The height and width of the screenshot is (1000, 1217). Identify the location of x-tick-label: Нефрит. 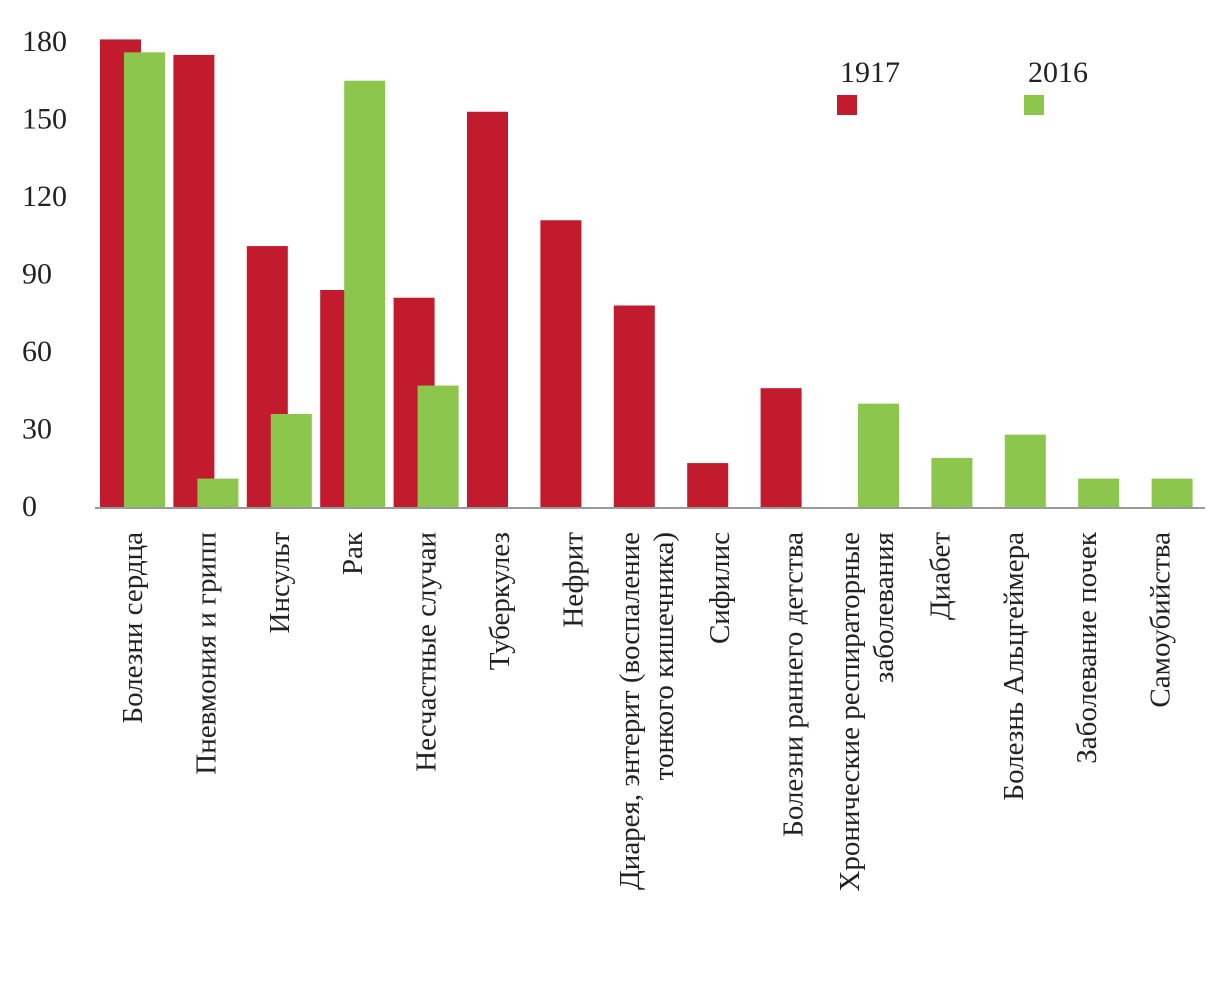
(573, 580).